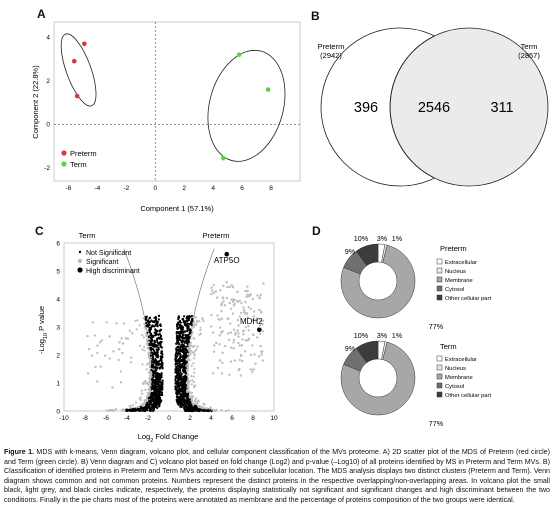  I want to click on donut-percent-label: 3%, so click(382, 335).